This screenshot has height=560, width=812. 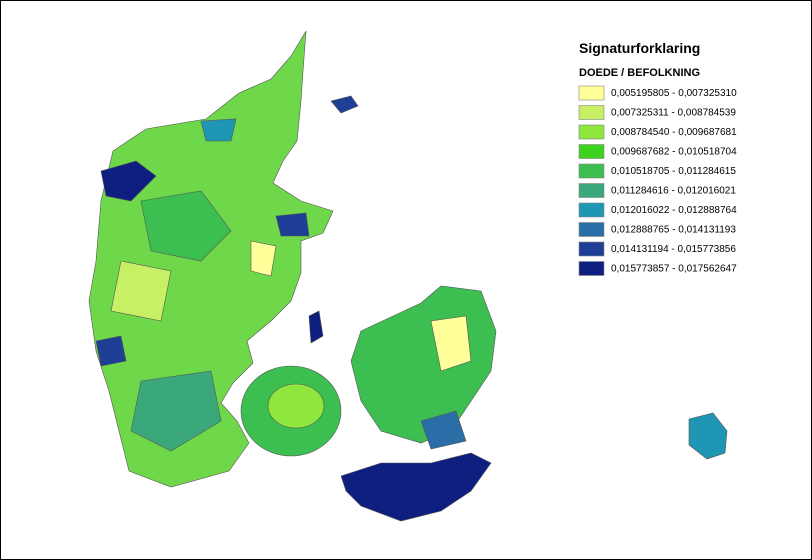 What do you see at coordinates (423, 364) in the screenshot?
I see `zealand` at bounding box center [423, 364].